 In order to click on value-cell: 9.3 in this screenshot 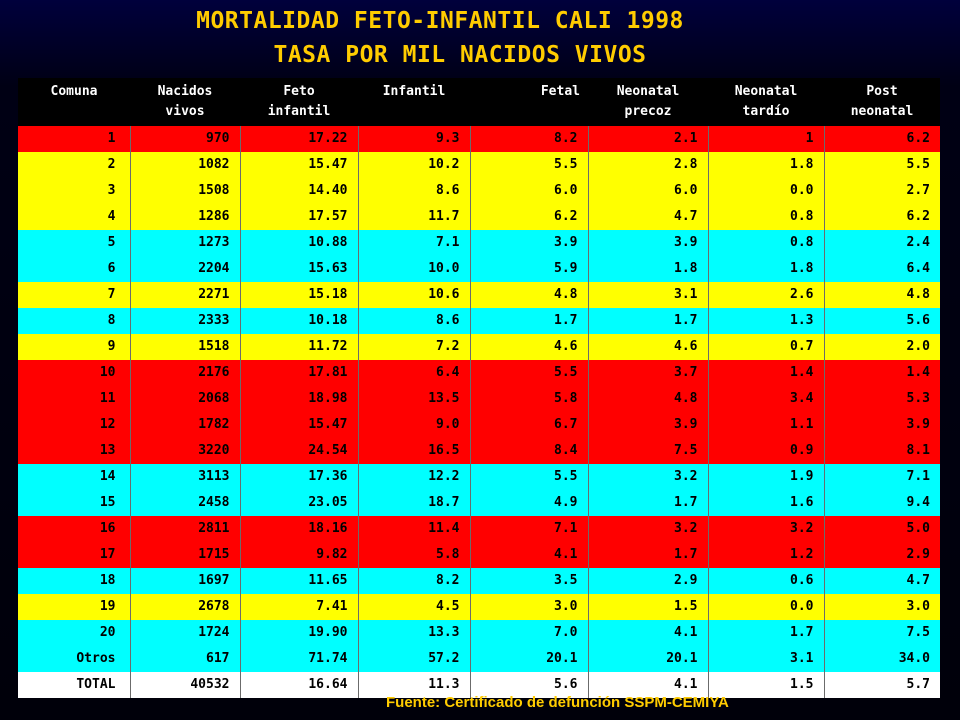, I will do `click(413, 139)`.